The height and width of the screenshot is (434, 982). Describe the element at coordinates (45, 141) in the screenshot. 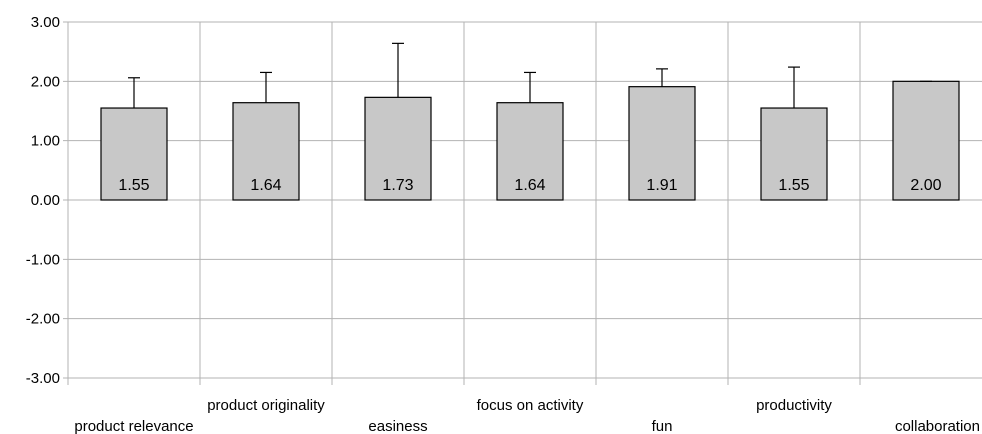

I see `y-tick-label: 1.00` at that location.